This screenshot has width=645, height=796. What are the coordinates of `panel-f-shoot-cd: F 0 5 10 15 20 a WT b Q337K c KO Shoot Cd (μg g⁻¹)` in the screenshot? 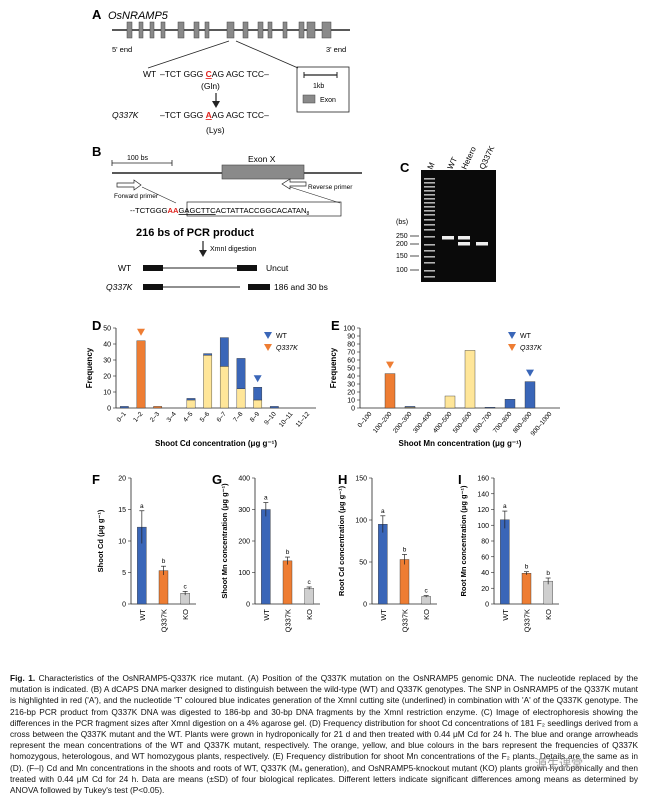 It's located at (144, 552).